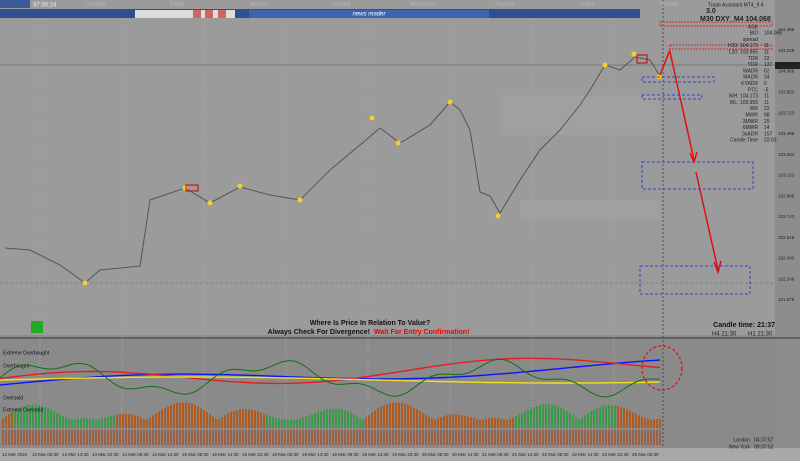  I want to click on day-label: Friday, so click(587, 4).